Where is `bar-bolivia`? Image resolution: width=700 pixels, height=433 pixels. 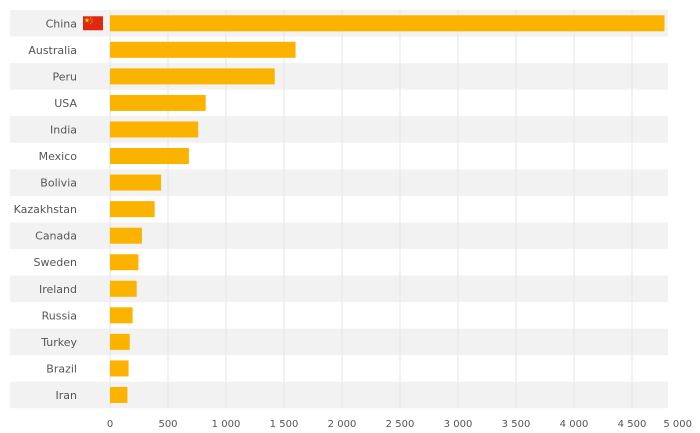
bar-bolivia is located at coordinates (136, 182).